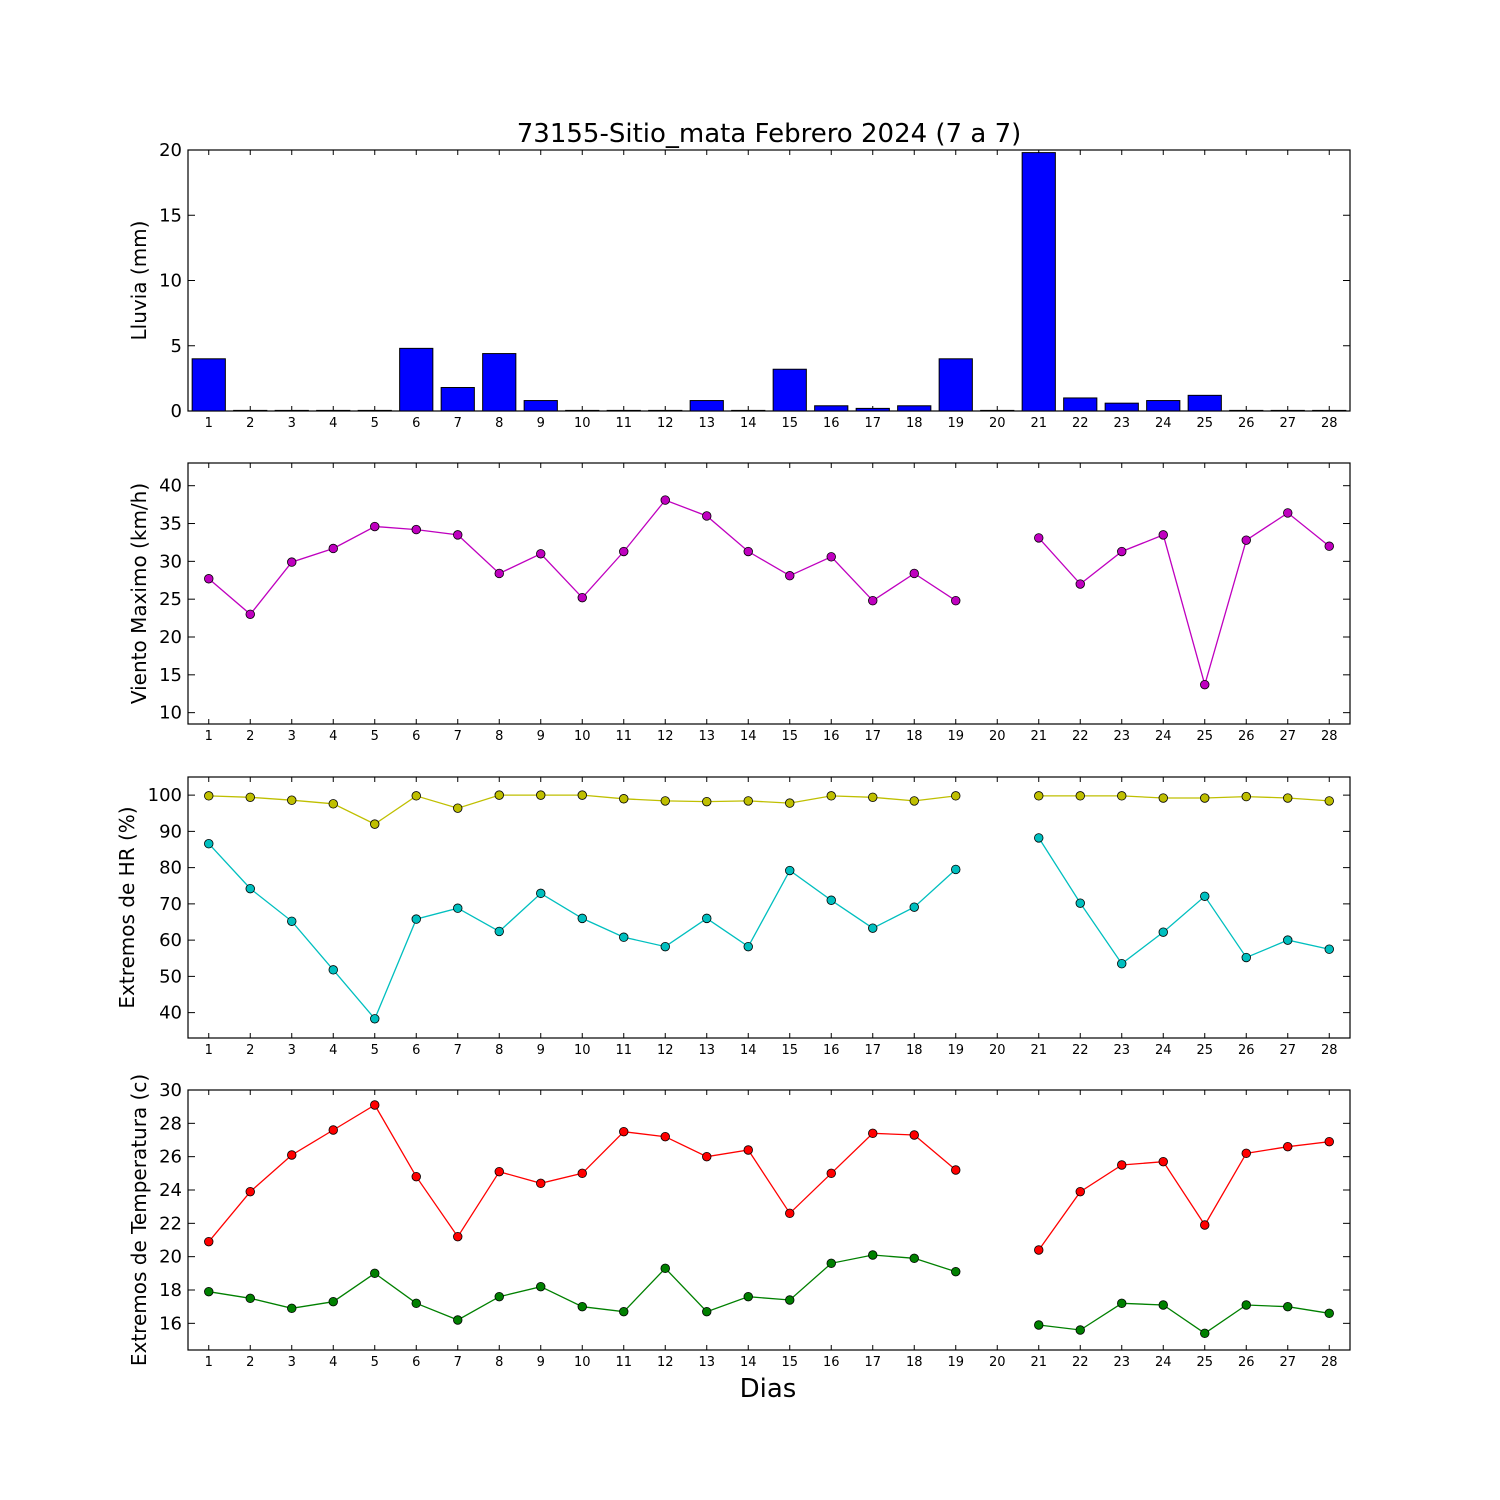 This screenshot has height=1500, width=1500. Describe the element at coordinates (170, 281) in the screenshot. I see `y-tick-label: 10` at that location.